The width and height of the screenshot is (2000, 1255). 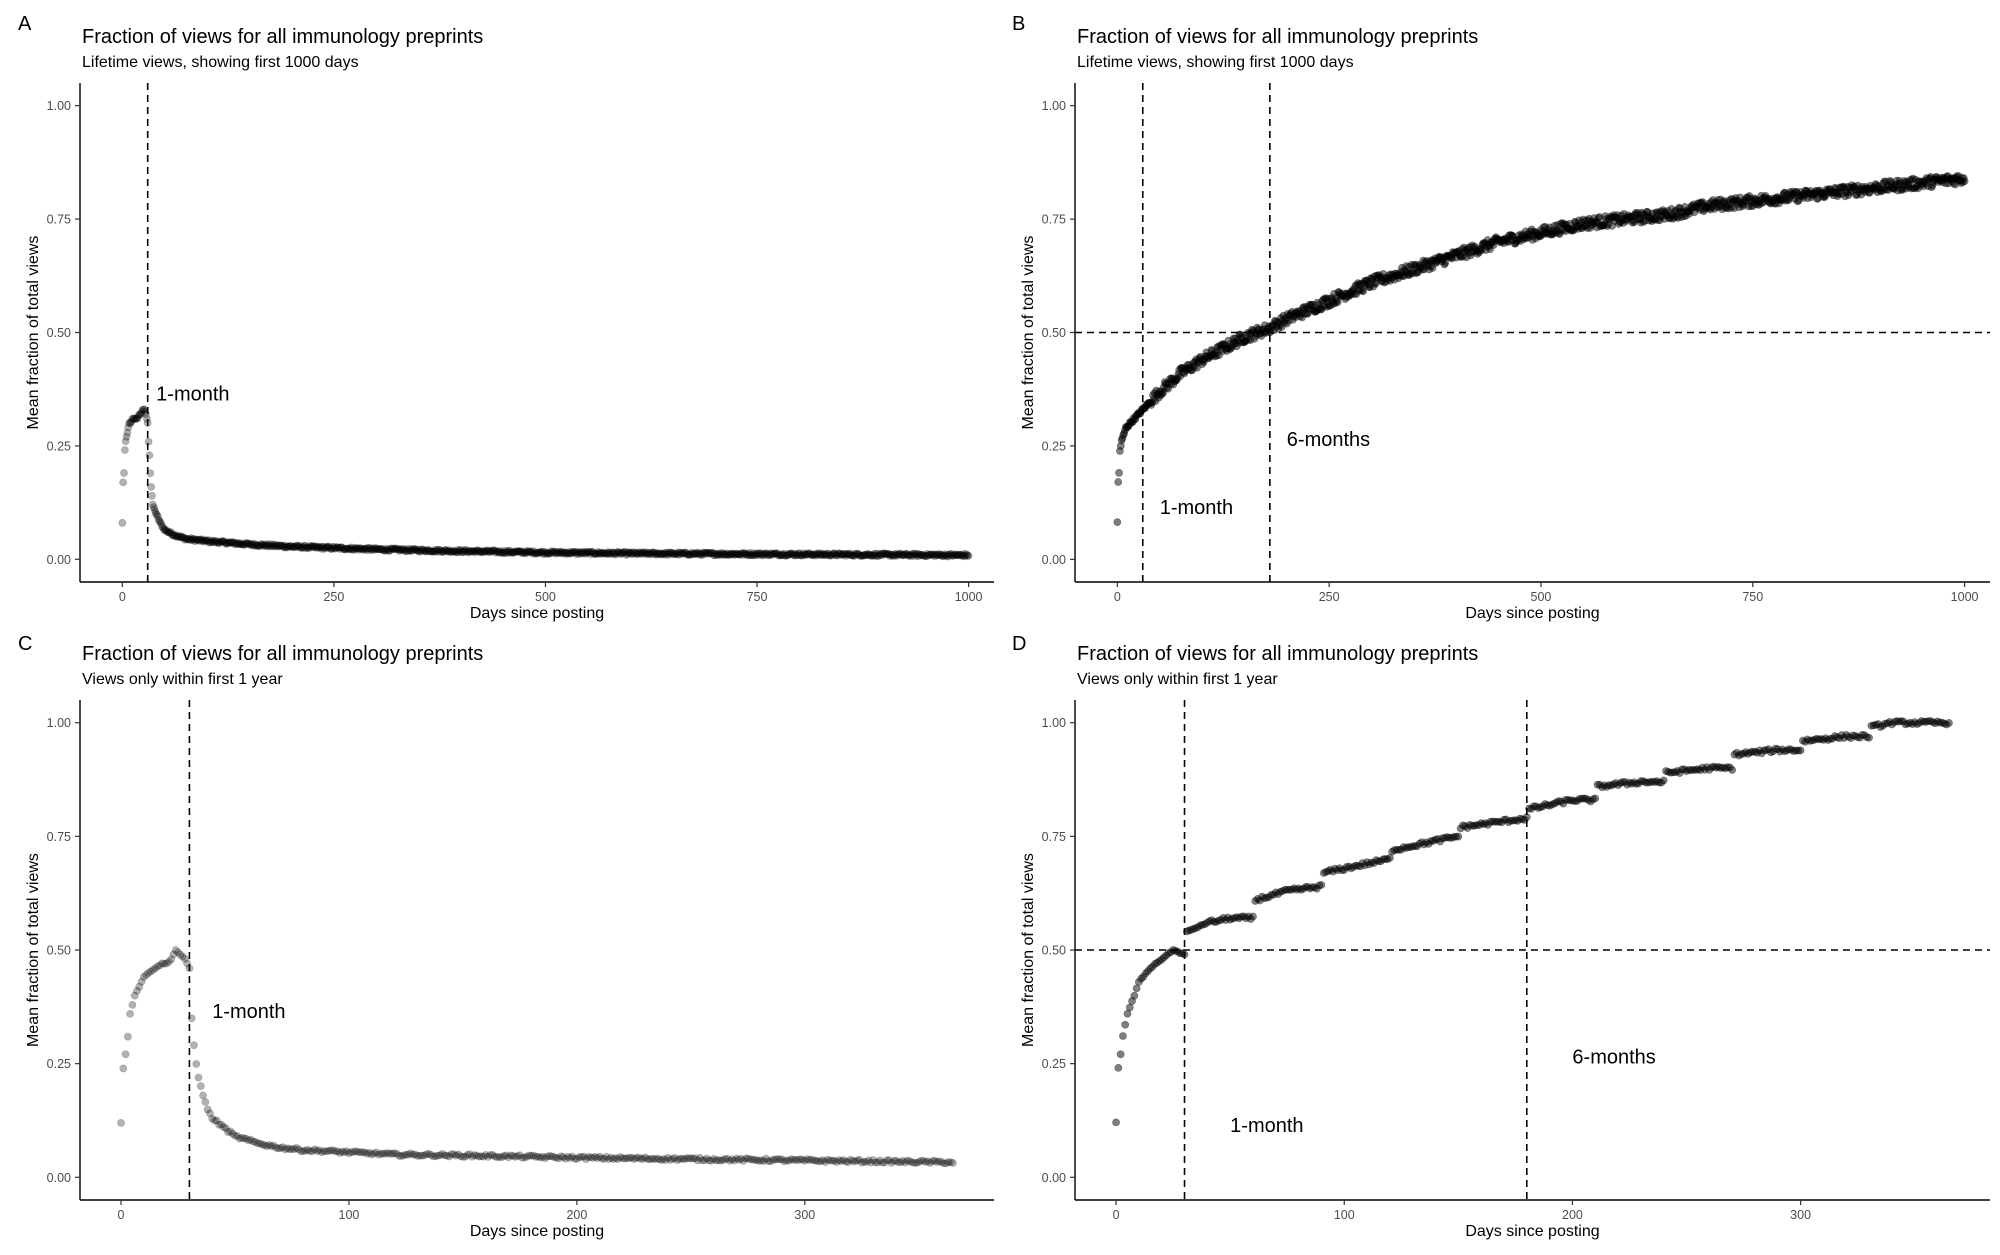 I want to click on x-tick-label: 300, so click(x=1800, y=1215).